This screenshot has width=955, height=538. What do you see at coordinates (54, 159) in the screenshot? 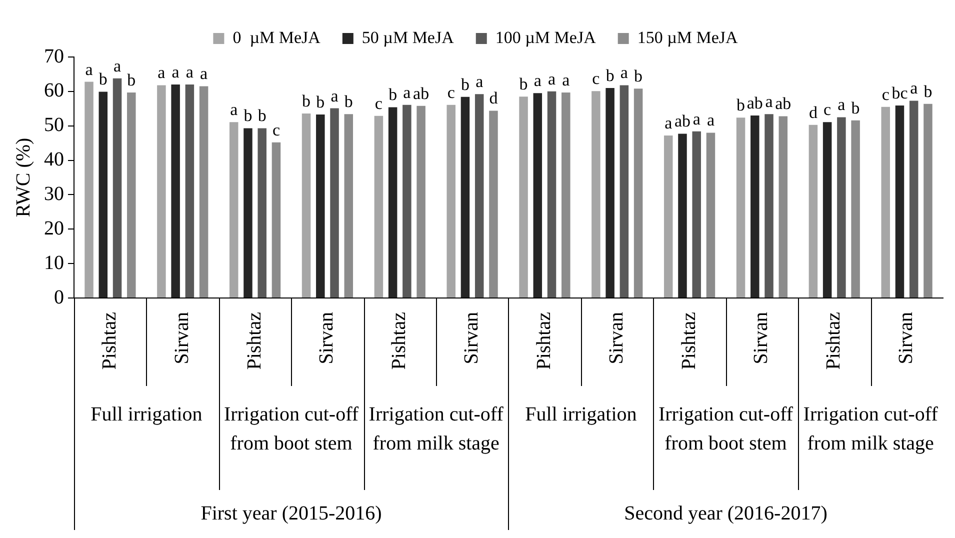
I see `y-tick-label: 40` at bounding box center [54, 159].